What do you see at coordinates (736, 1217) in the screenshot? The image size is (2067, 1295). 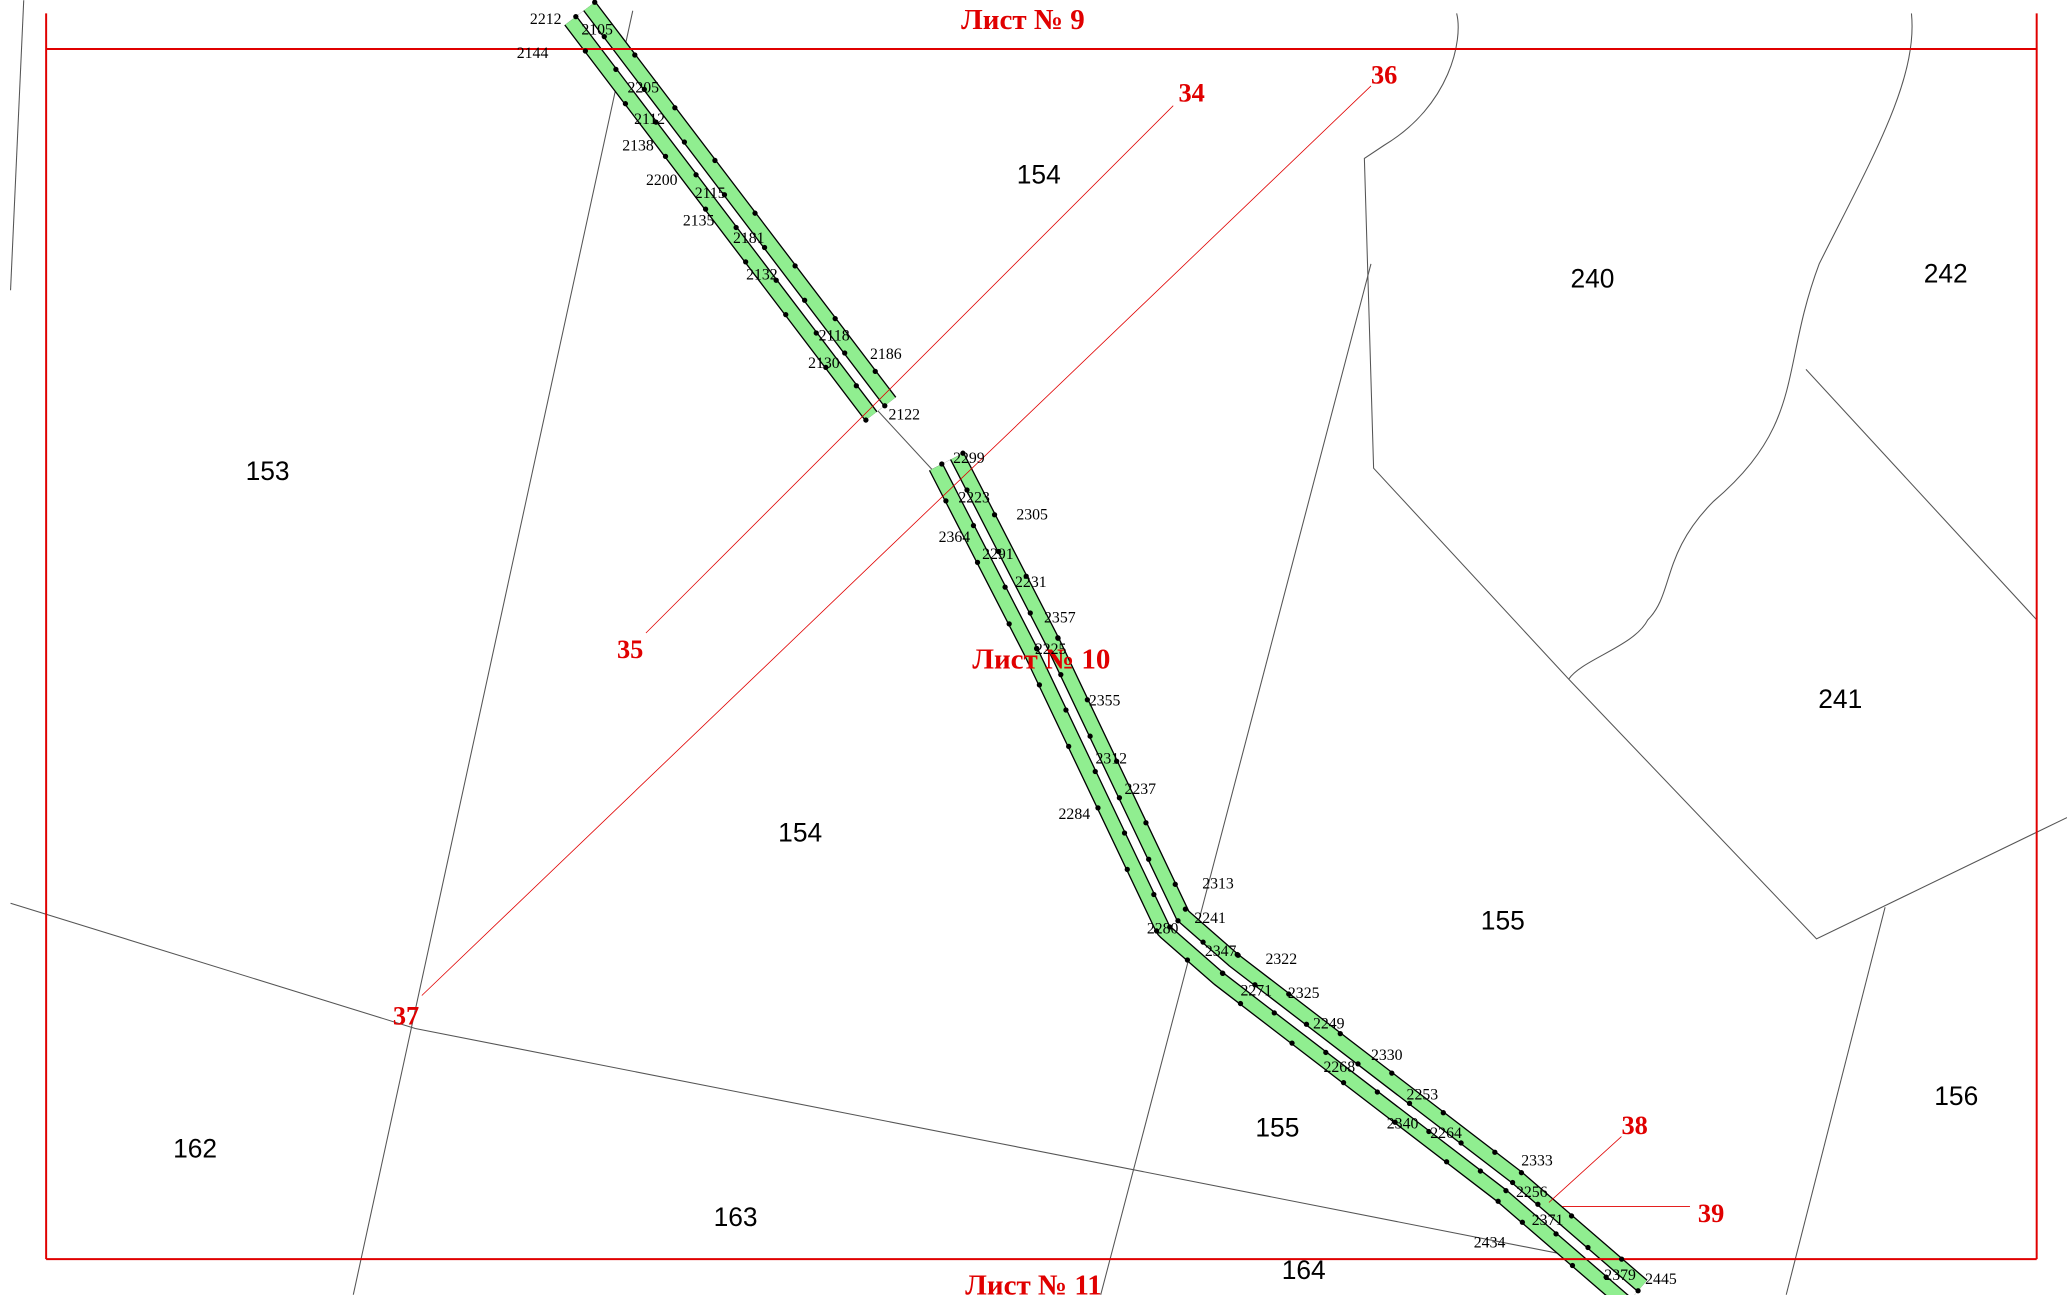 I see `parcel-label: 163` at bounding box center [736, 1217].